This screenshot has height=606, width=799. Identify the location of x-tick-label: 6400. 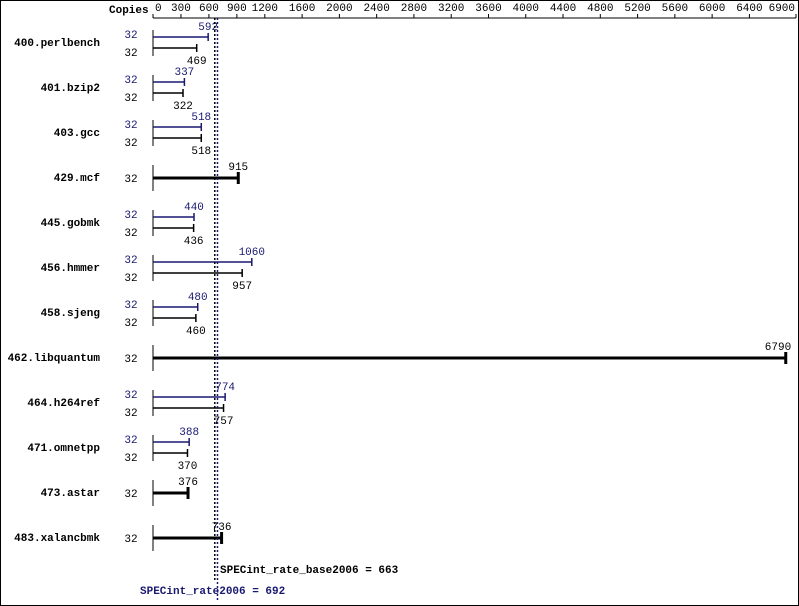
(749, 9).